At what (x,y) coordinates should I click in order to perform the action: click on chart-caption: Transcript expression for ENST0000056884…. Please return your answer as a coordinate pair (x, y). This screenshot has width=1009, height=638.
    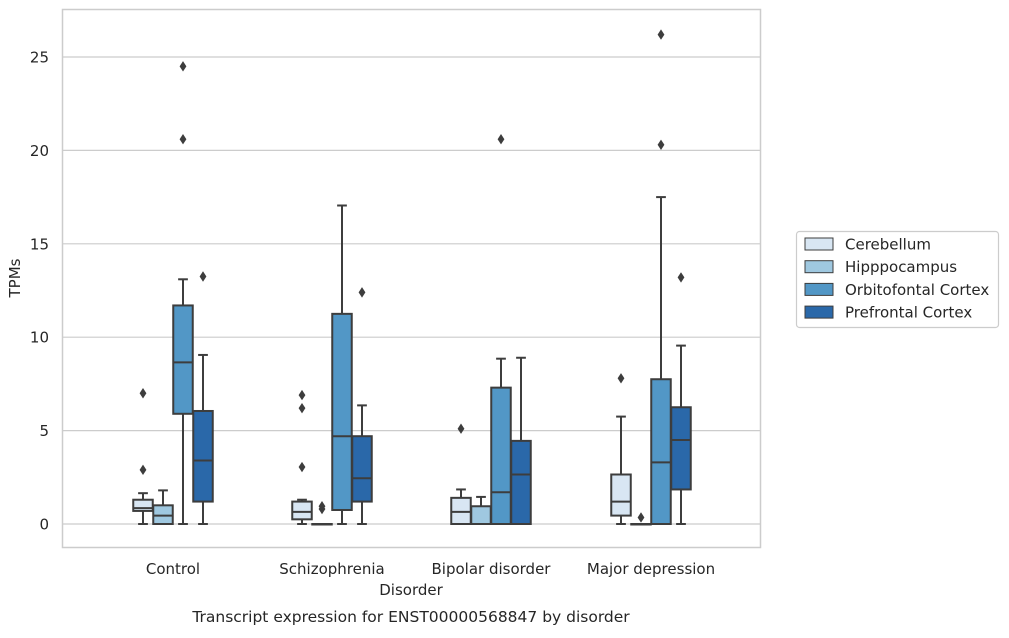
    Looking at the image, I should click on (410, 617).